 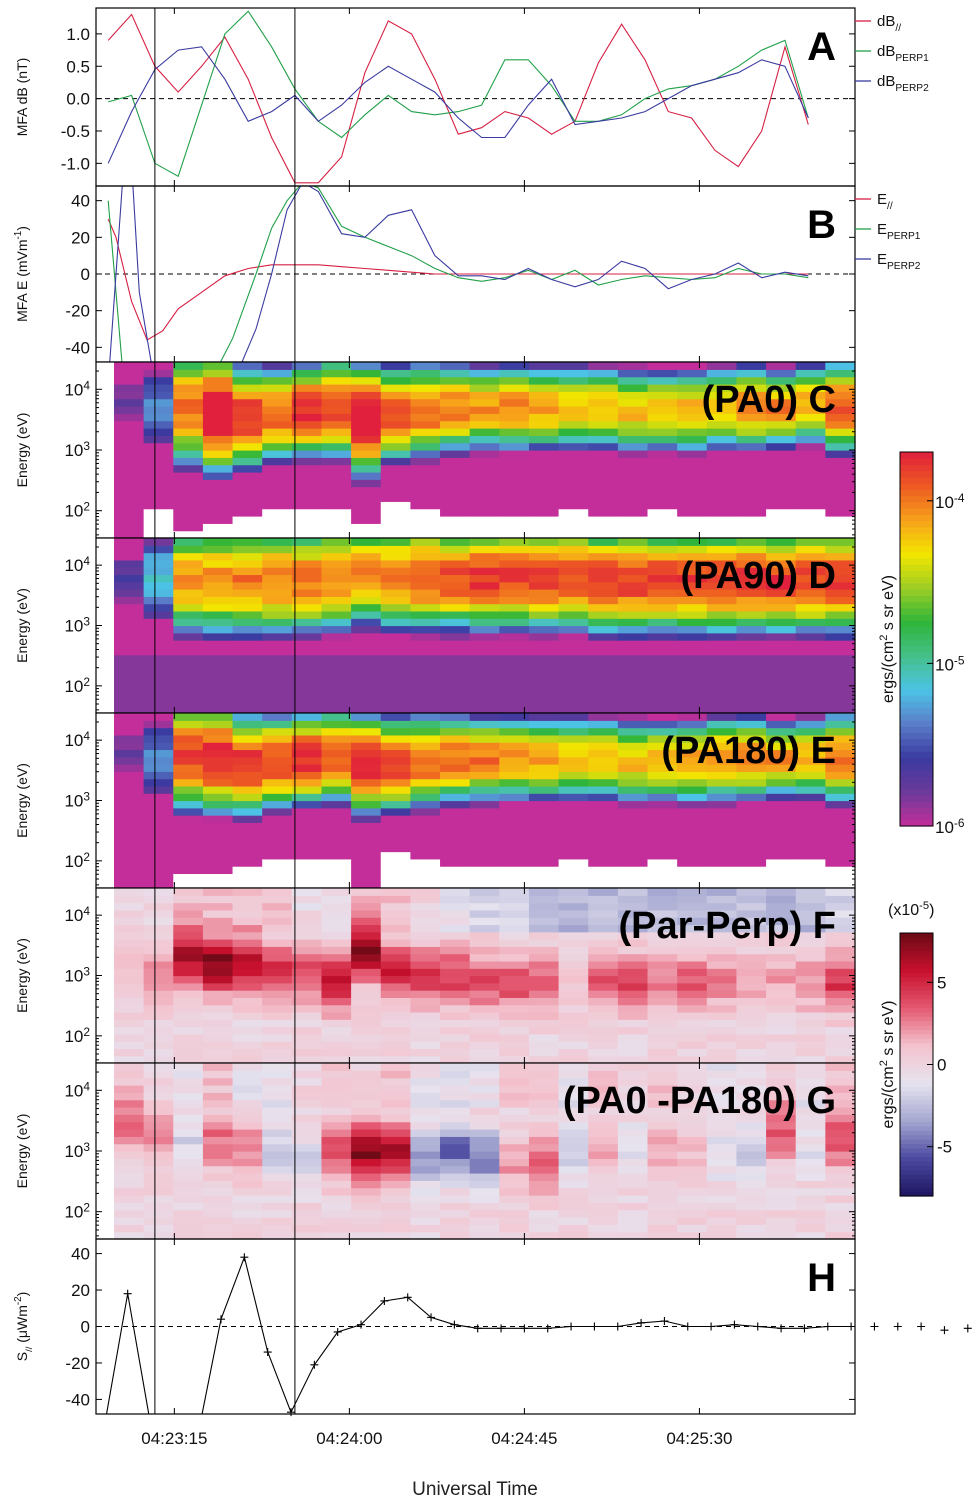 I want to click on y-tick-label: -1.0, so click(x=75, y=163).